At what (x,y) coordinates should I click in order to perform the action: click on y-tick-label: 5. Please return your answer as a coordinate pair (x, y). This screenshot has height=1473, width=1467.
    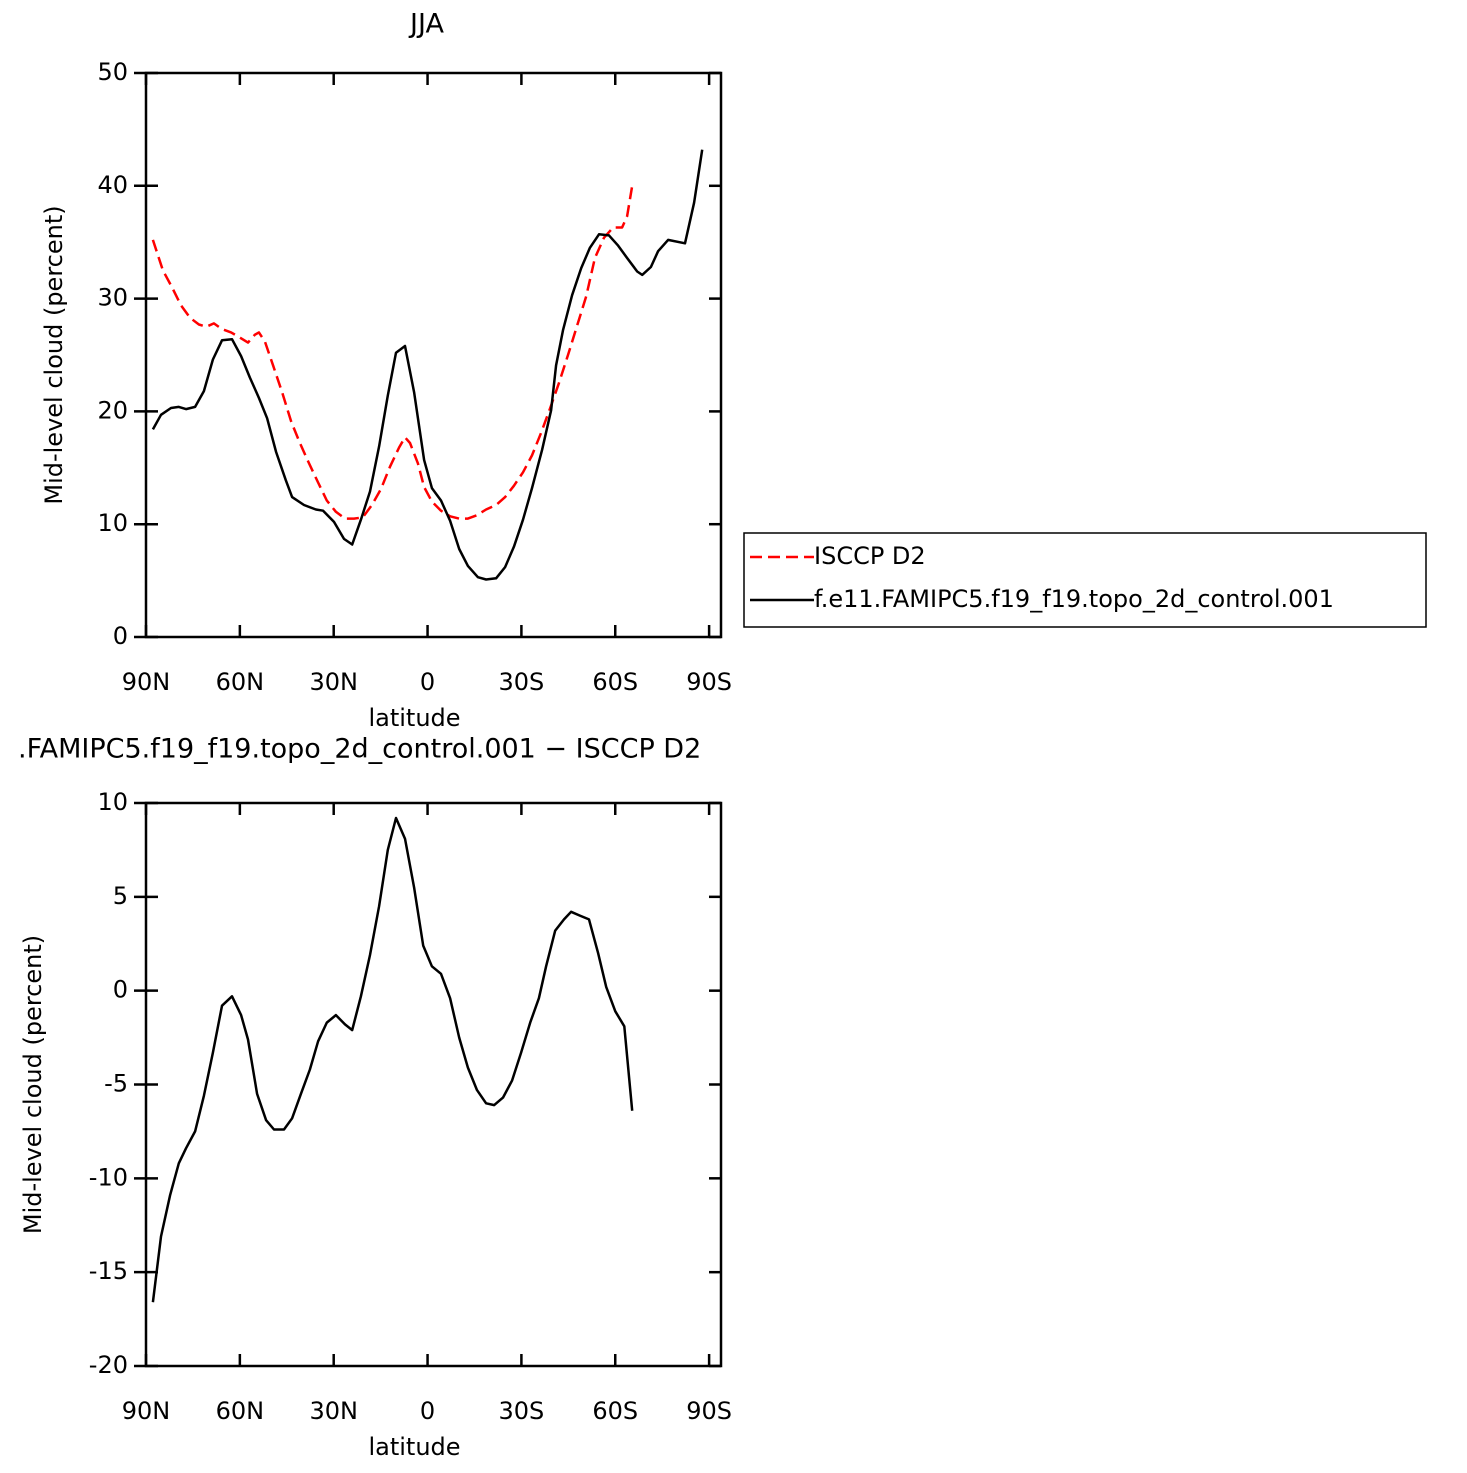
    Looking at the image, I should click on (120, 896).